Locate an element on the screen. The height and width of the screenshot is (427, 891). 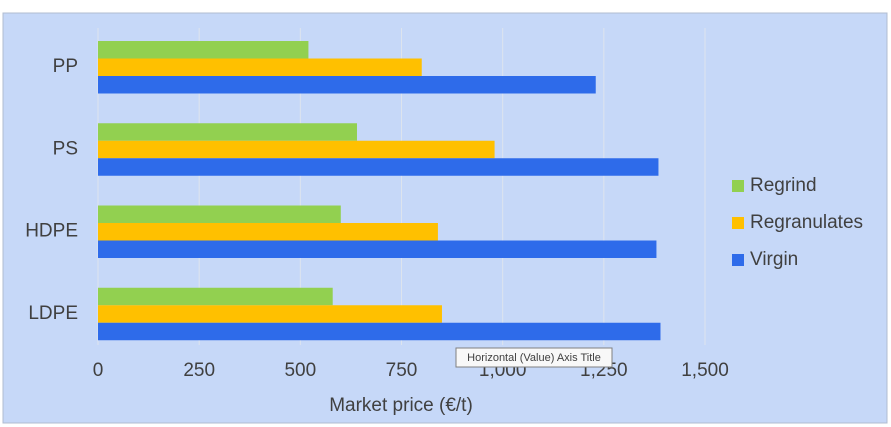
x-tick-label: 1,500 is located at coordinates (705, 370).